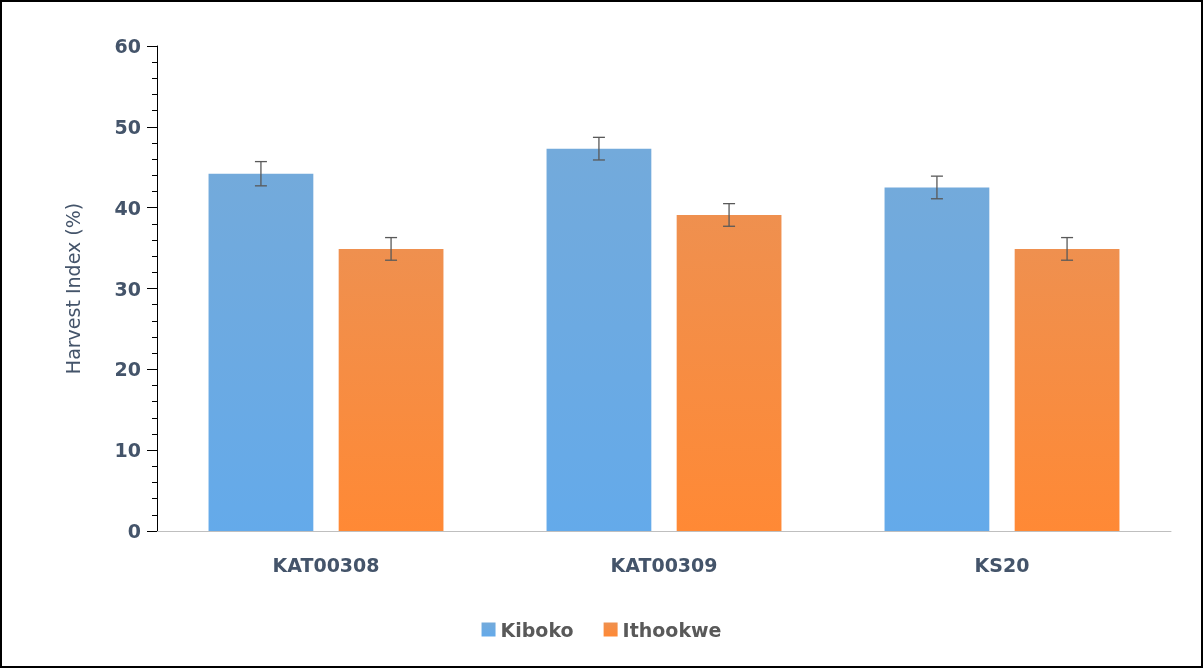 The width and height of the screenshot is (1203, 668). Describe the element at coordinates (127, 207) in the screenshot. I see `y-tick-label: 40` at that location.